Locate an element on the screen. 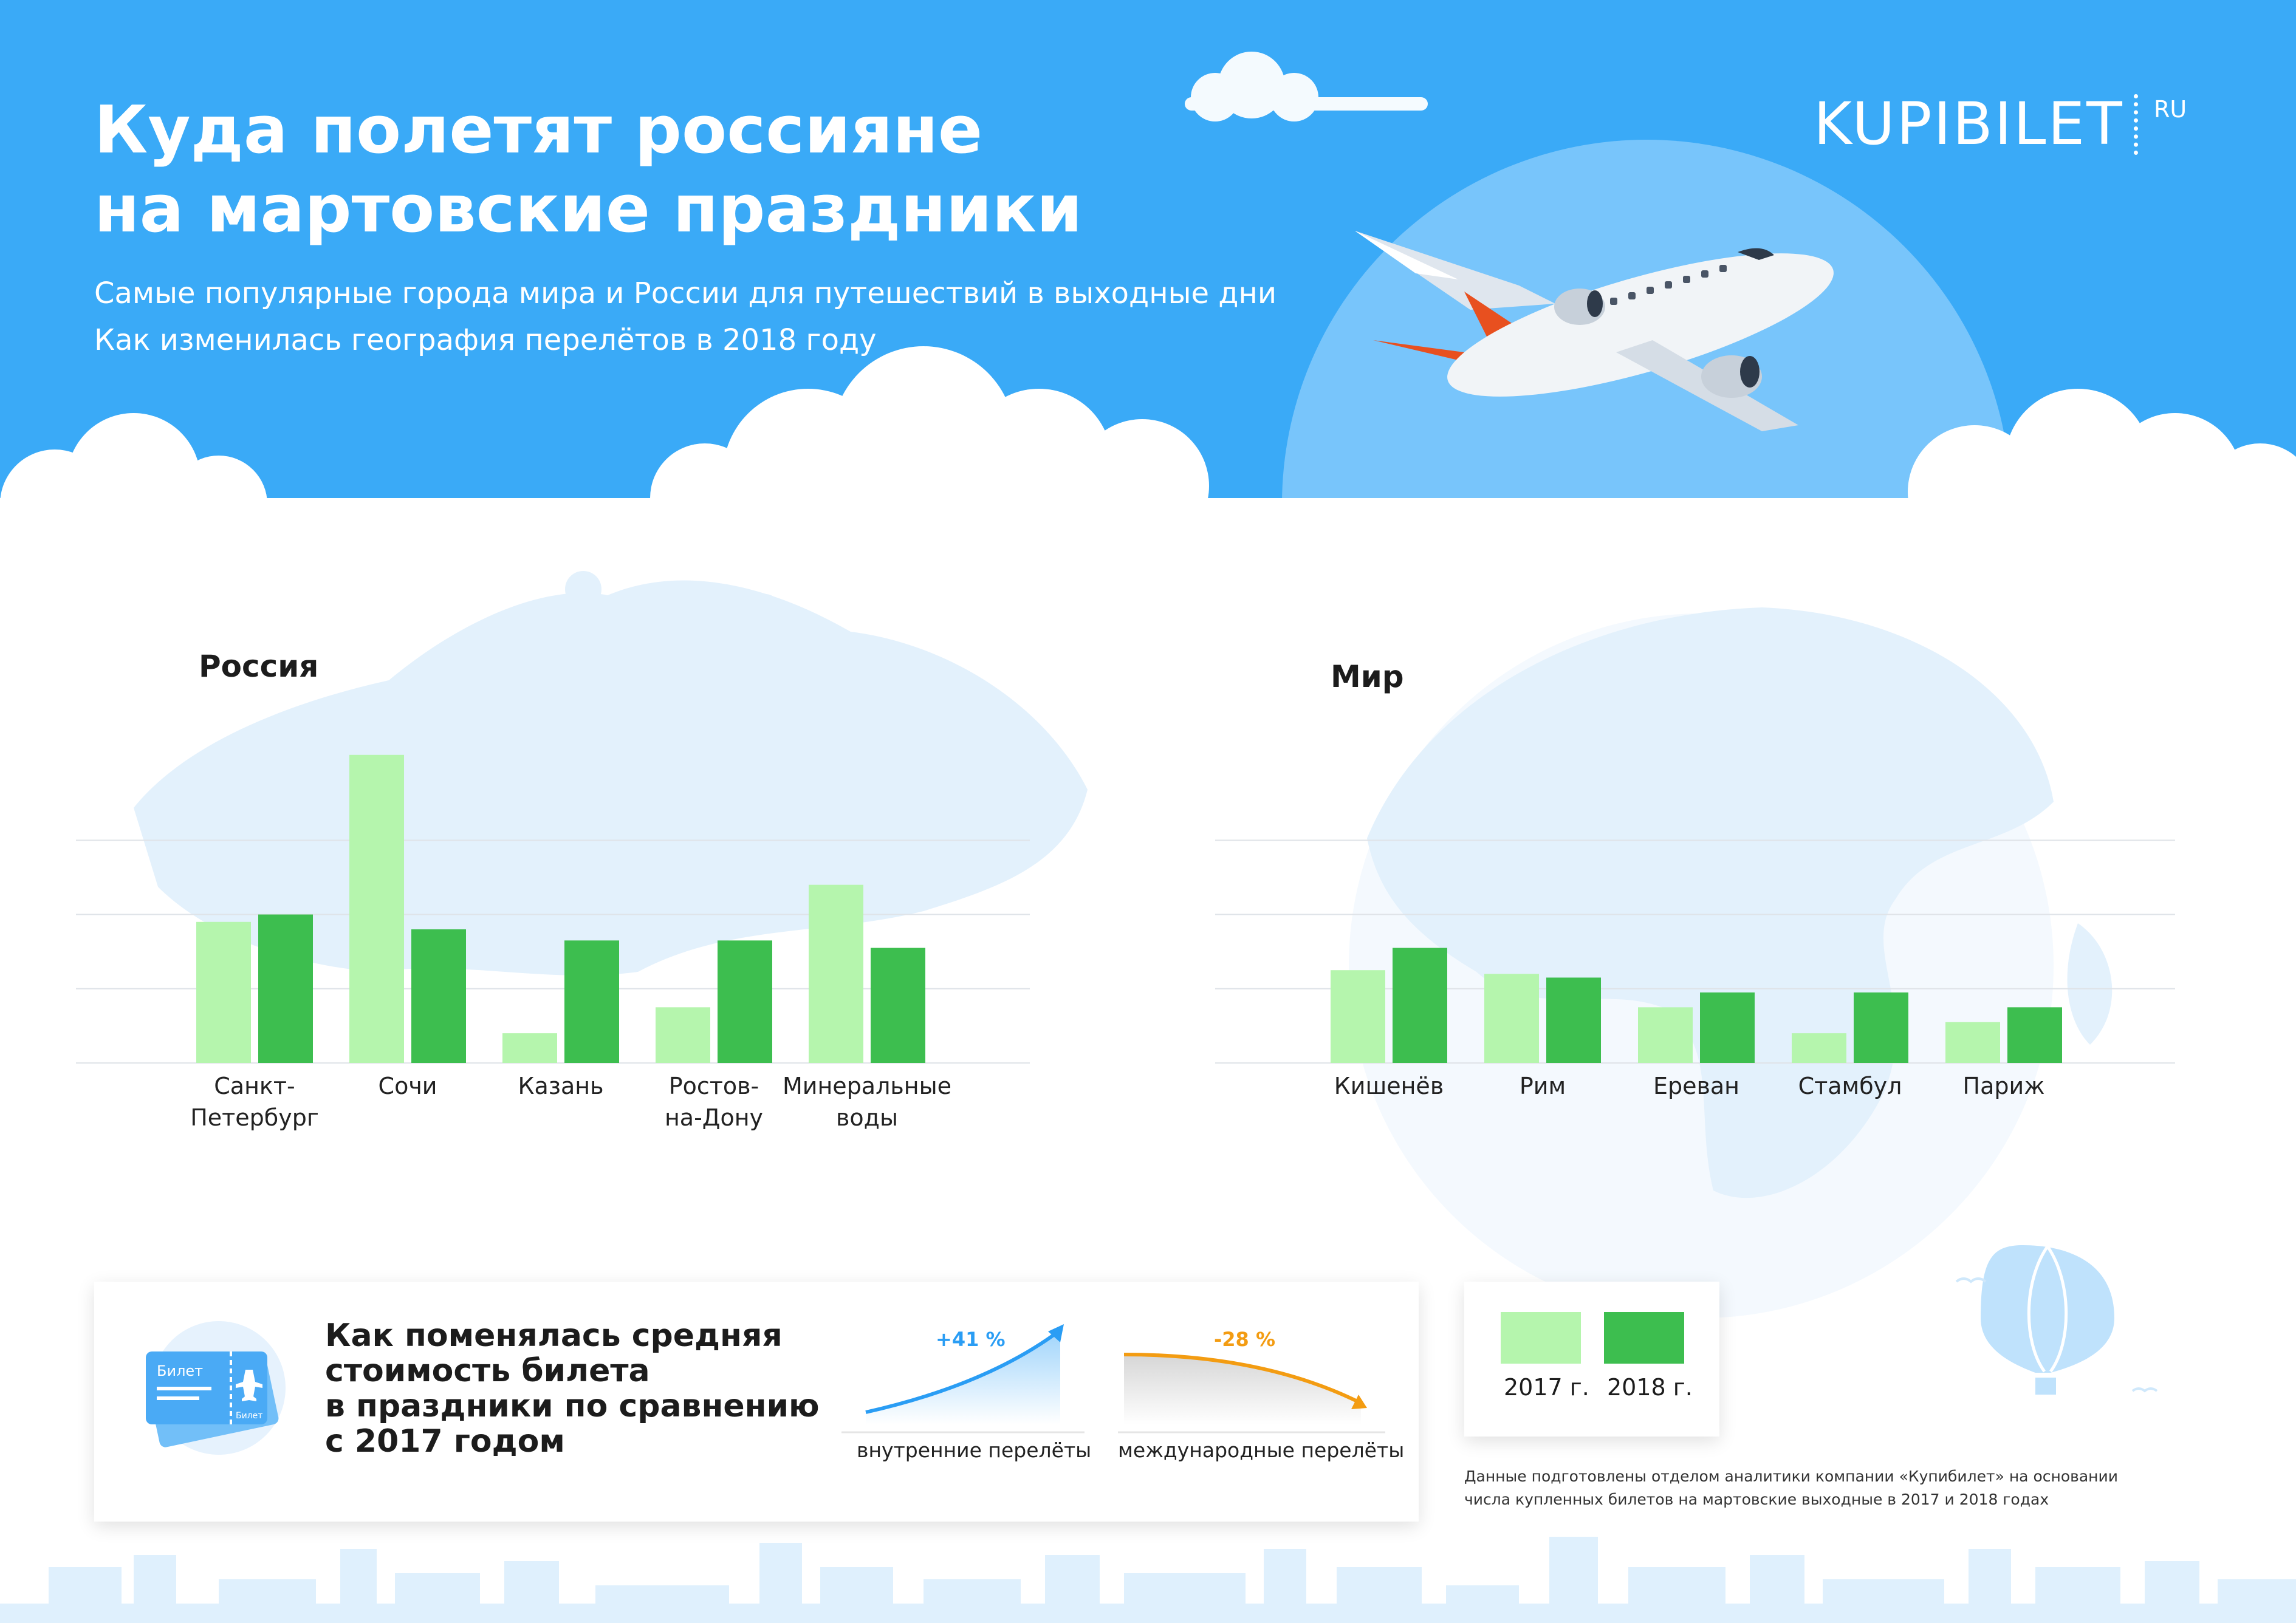  tick-label-line: Сочи is located at coordinates (407, 1086).